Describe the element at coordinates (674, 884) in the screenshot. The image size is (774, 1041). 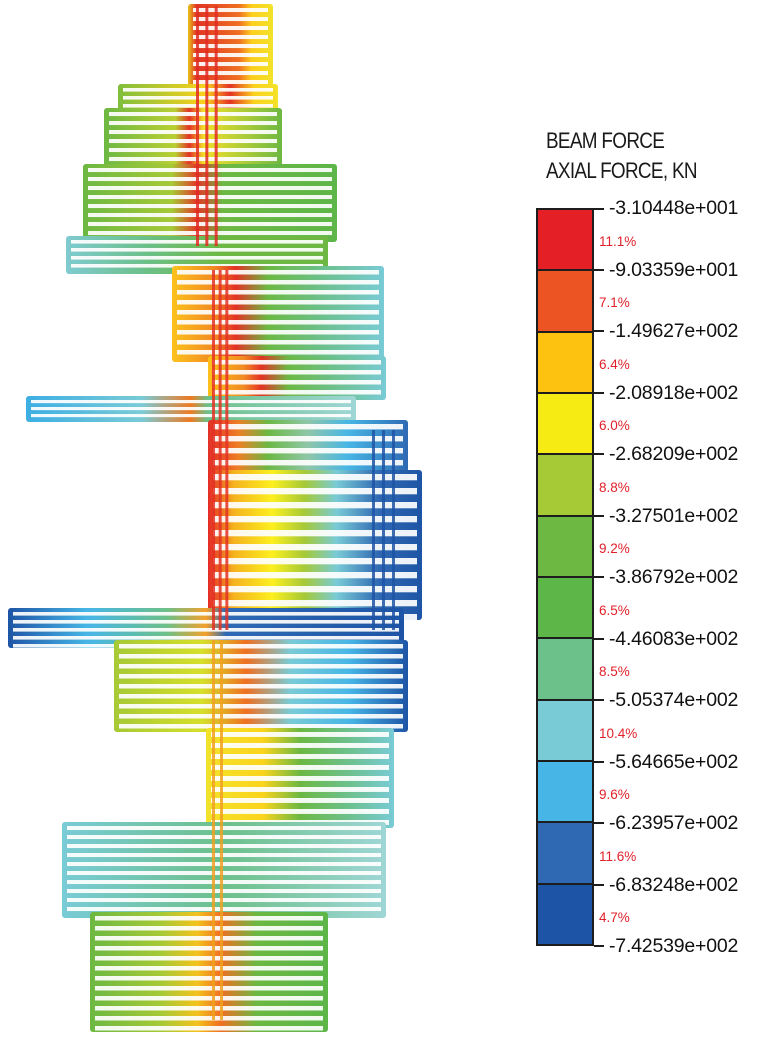
I see `scale-tick-label: -6.83248e+002` at that location.